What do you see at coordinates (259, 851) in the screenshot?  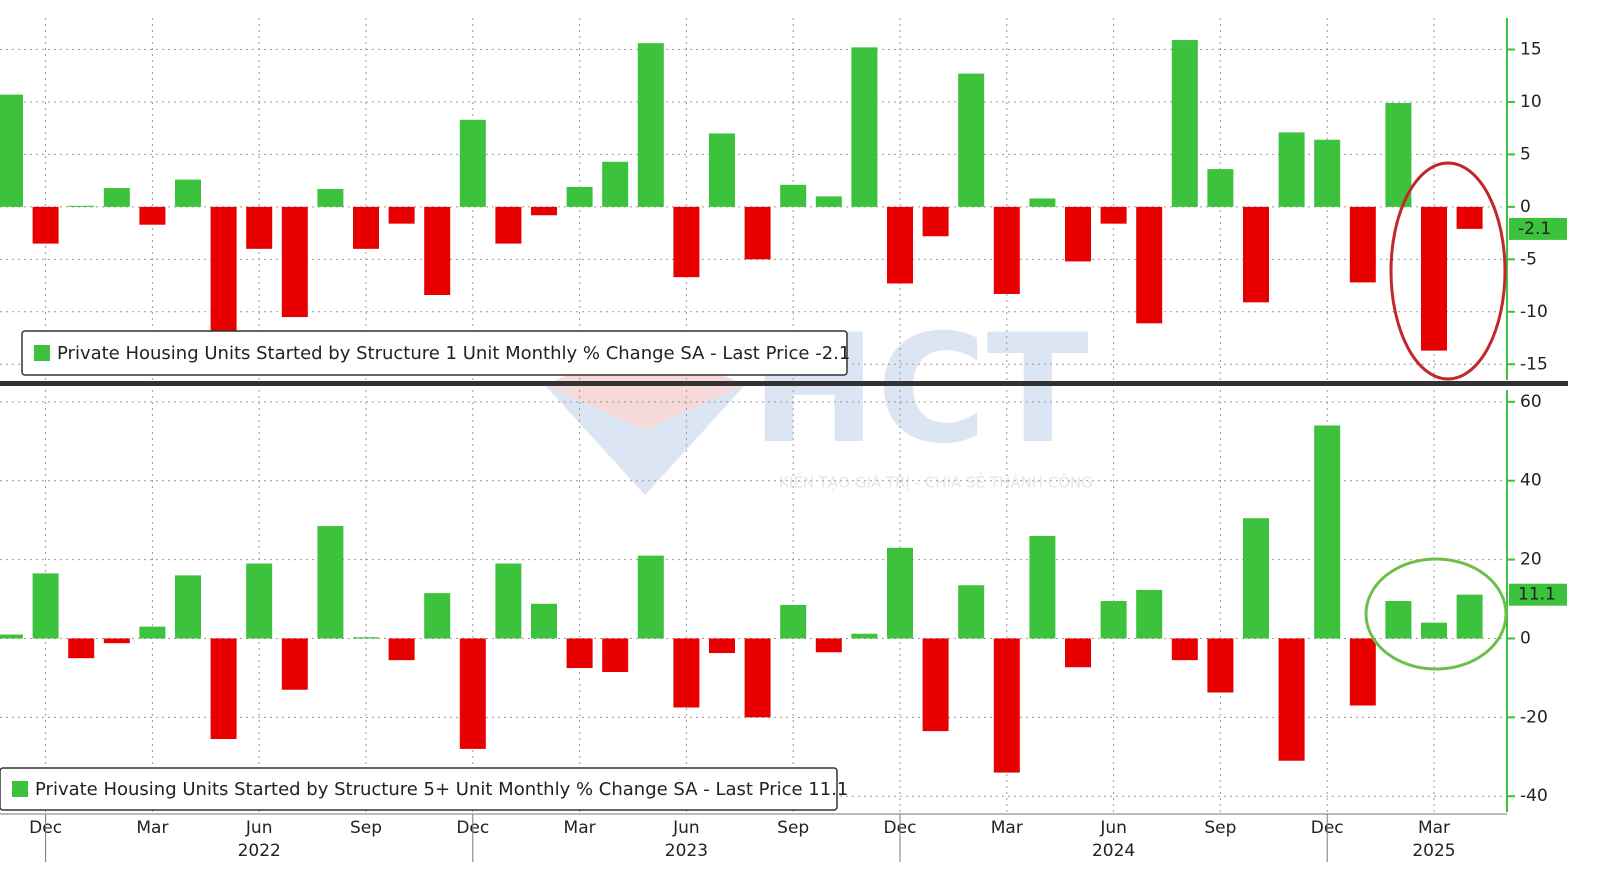 I see `x-year-label: 2022` at bounding box center [259, 851].